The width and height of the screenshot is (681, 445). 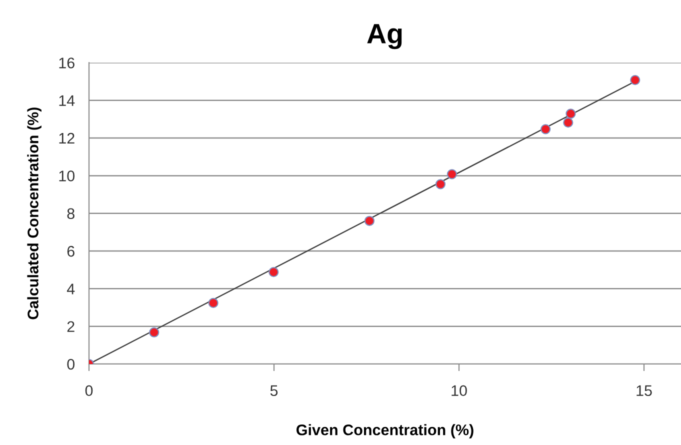 What do you see at coordinates (385, 431) in the screenshot?
I see `x-axis-title: Given Concentration (%)` at bounding box center [385, 431].